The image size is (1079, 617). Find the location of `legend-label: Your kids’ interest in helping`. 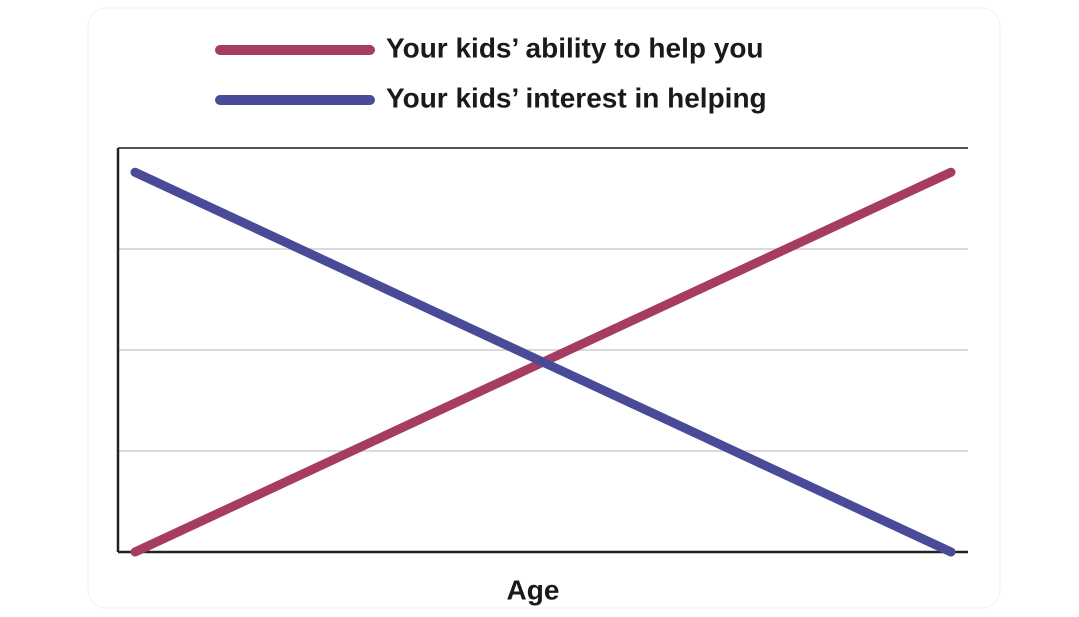

legend-label: Your kids’ interest in helping is located at coordinates (576, 97).